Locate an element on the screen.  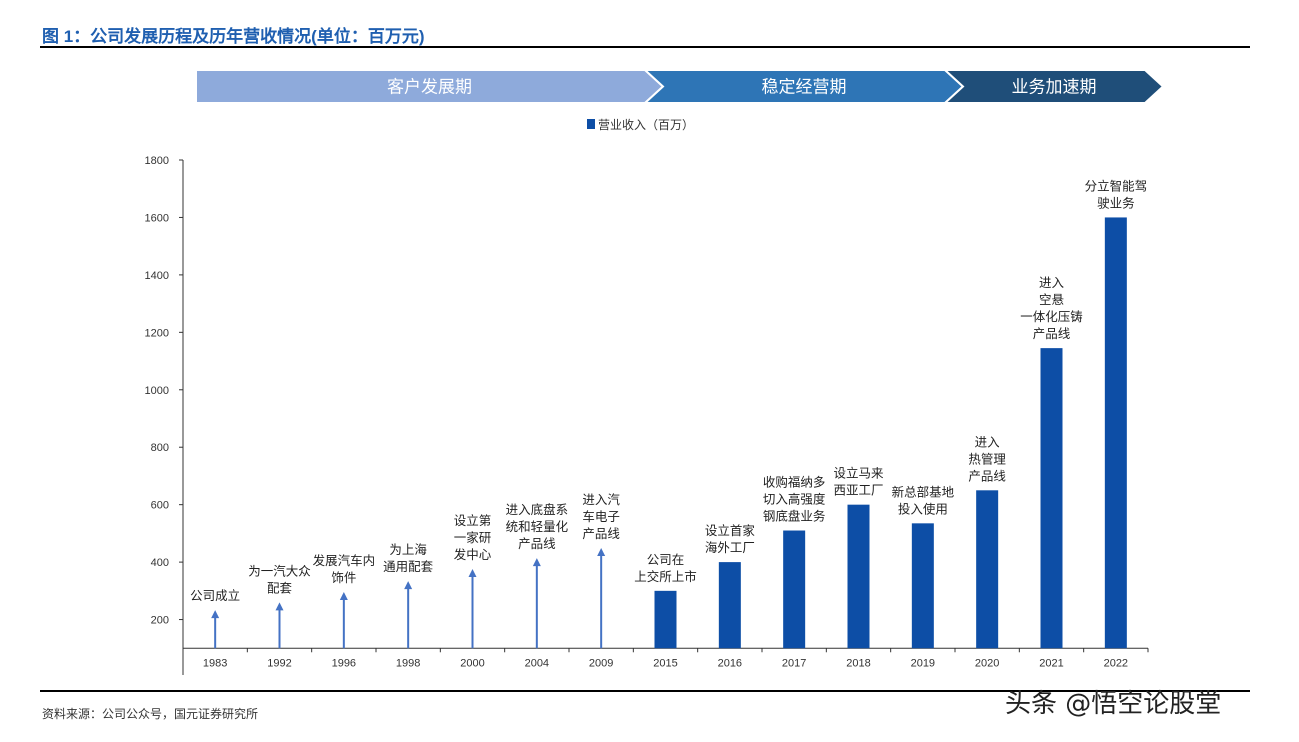
annotation-2015: 公司在 is located at coordinates (666, 559).